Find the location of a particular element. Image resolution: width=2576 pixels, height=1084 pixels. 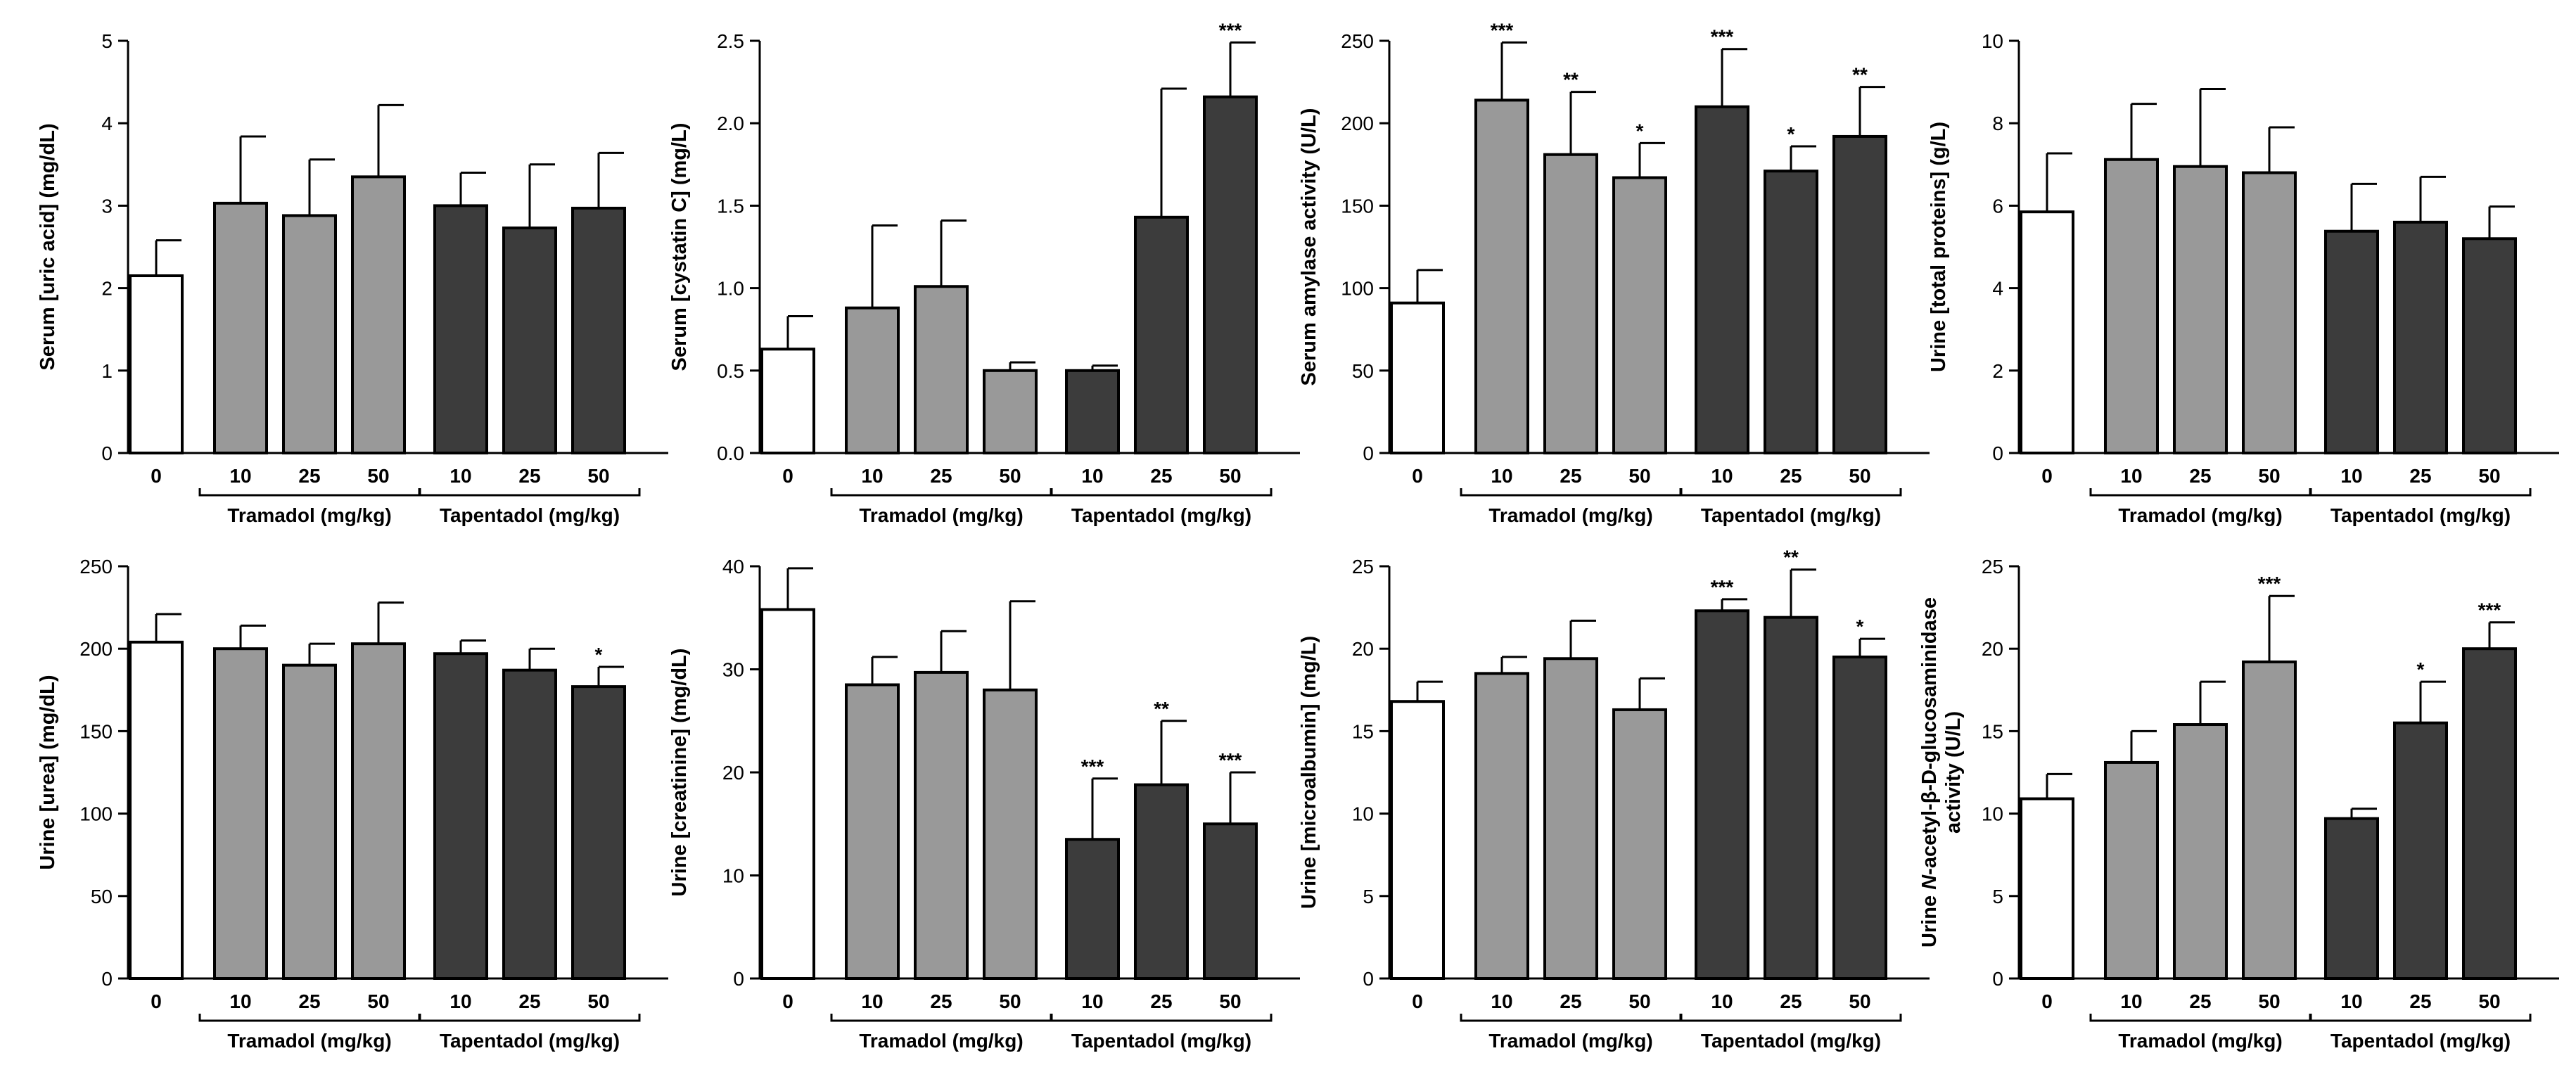

y-axis-label: Urine [total proteins] (g/L) is located at coordinates (1938, 247).